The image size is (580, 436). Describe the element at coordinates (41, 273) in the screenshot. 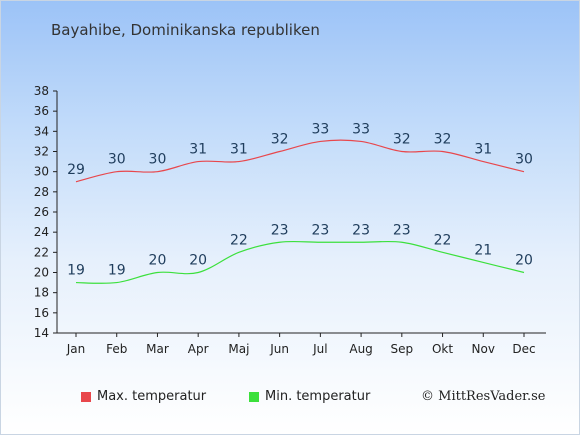

I see `y-tick-label: 20` at that location.